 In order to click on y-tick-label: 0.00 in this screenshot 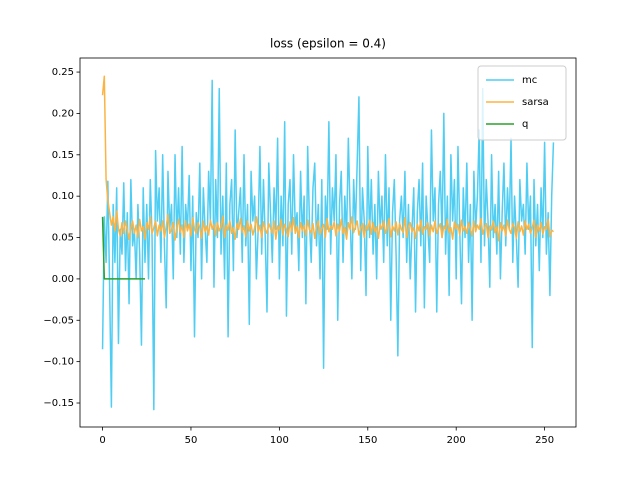, I will do `click(63, 279)`.